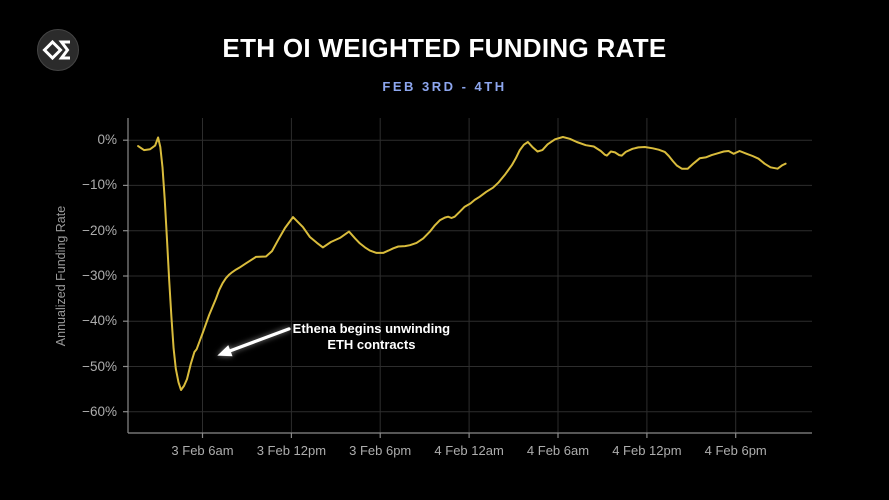 This screenshot has width=889, height=500. Describe the element at coordinates (444, 48) in the screenshot. I see `chart-title: ETH OI WEIGHTED FUNDING RATE` at that location.